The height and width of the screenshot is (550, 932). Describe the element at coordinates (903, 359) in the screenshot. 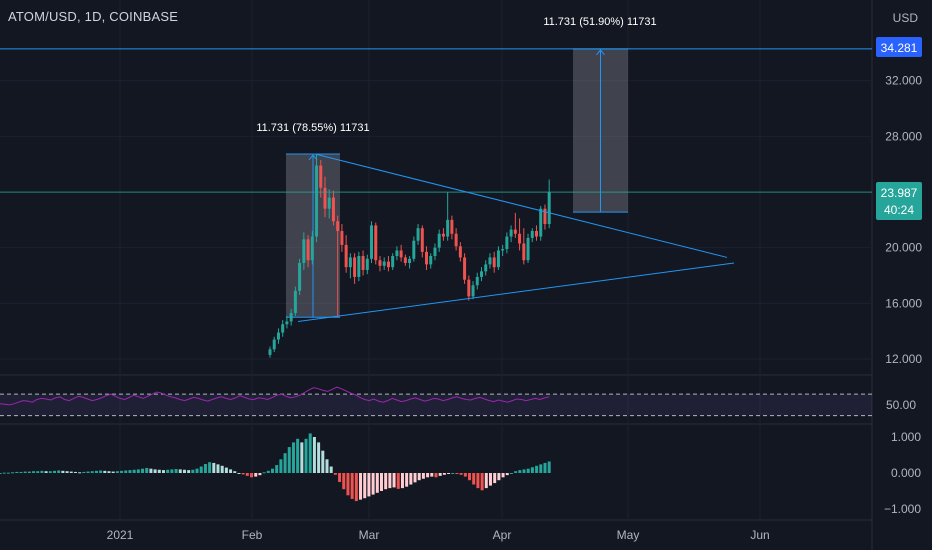

I see `price-tick-label: 12.000` at that location.